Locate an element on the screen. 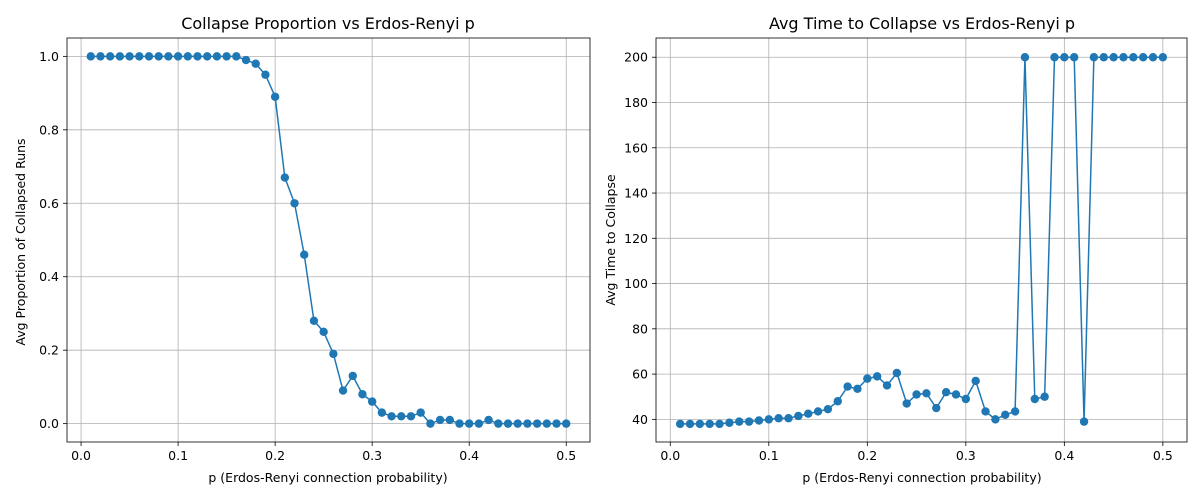 Image resolution: width=1200 pixels, height=500 pixels. y-tick-label: 160 is located at coordinates (636, 147).